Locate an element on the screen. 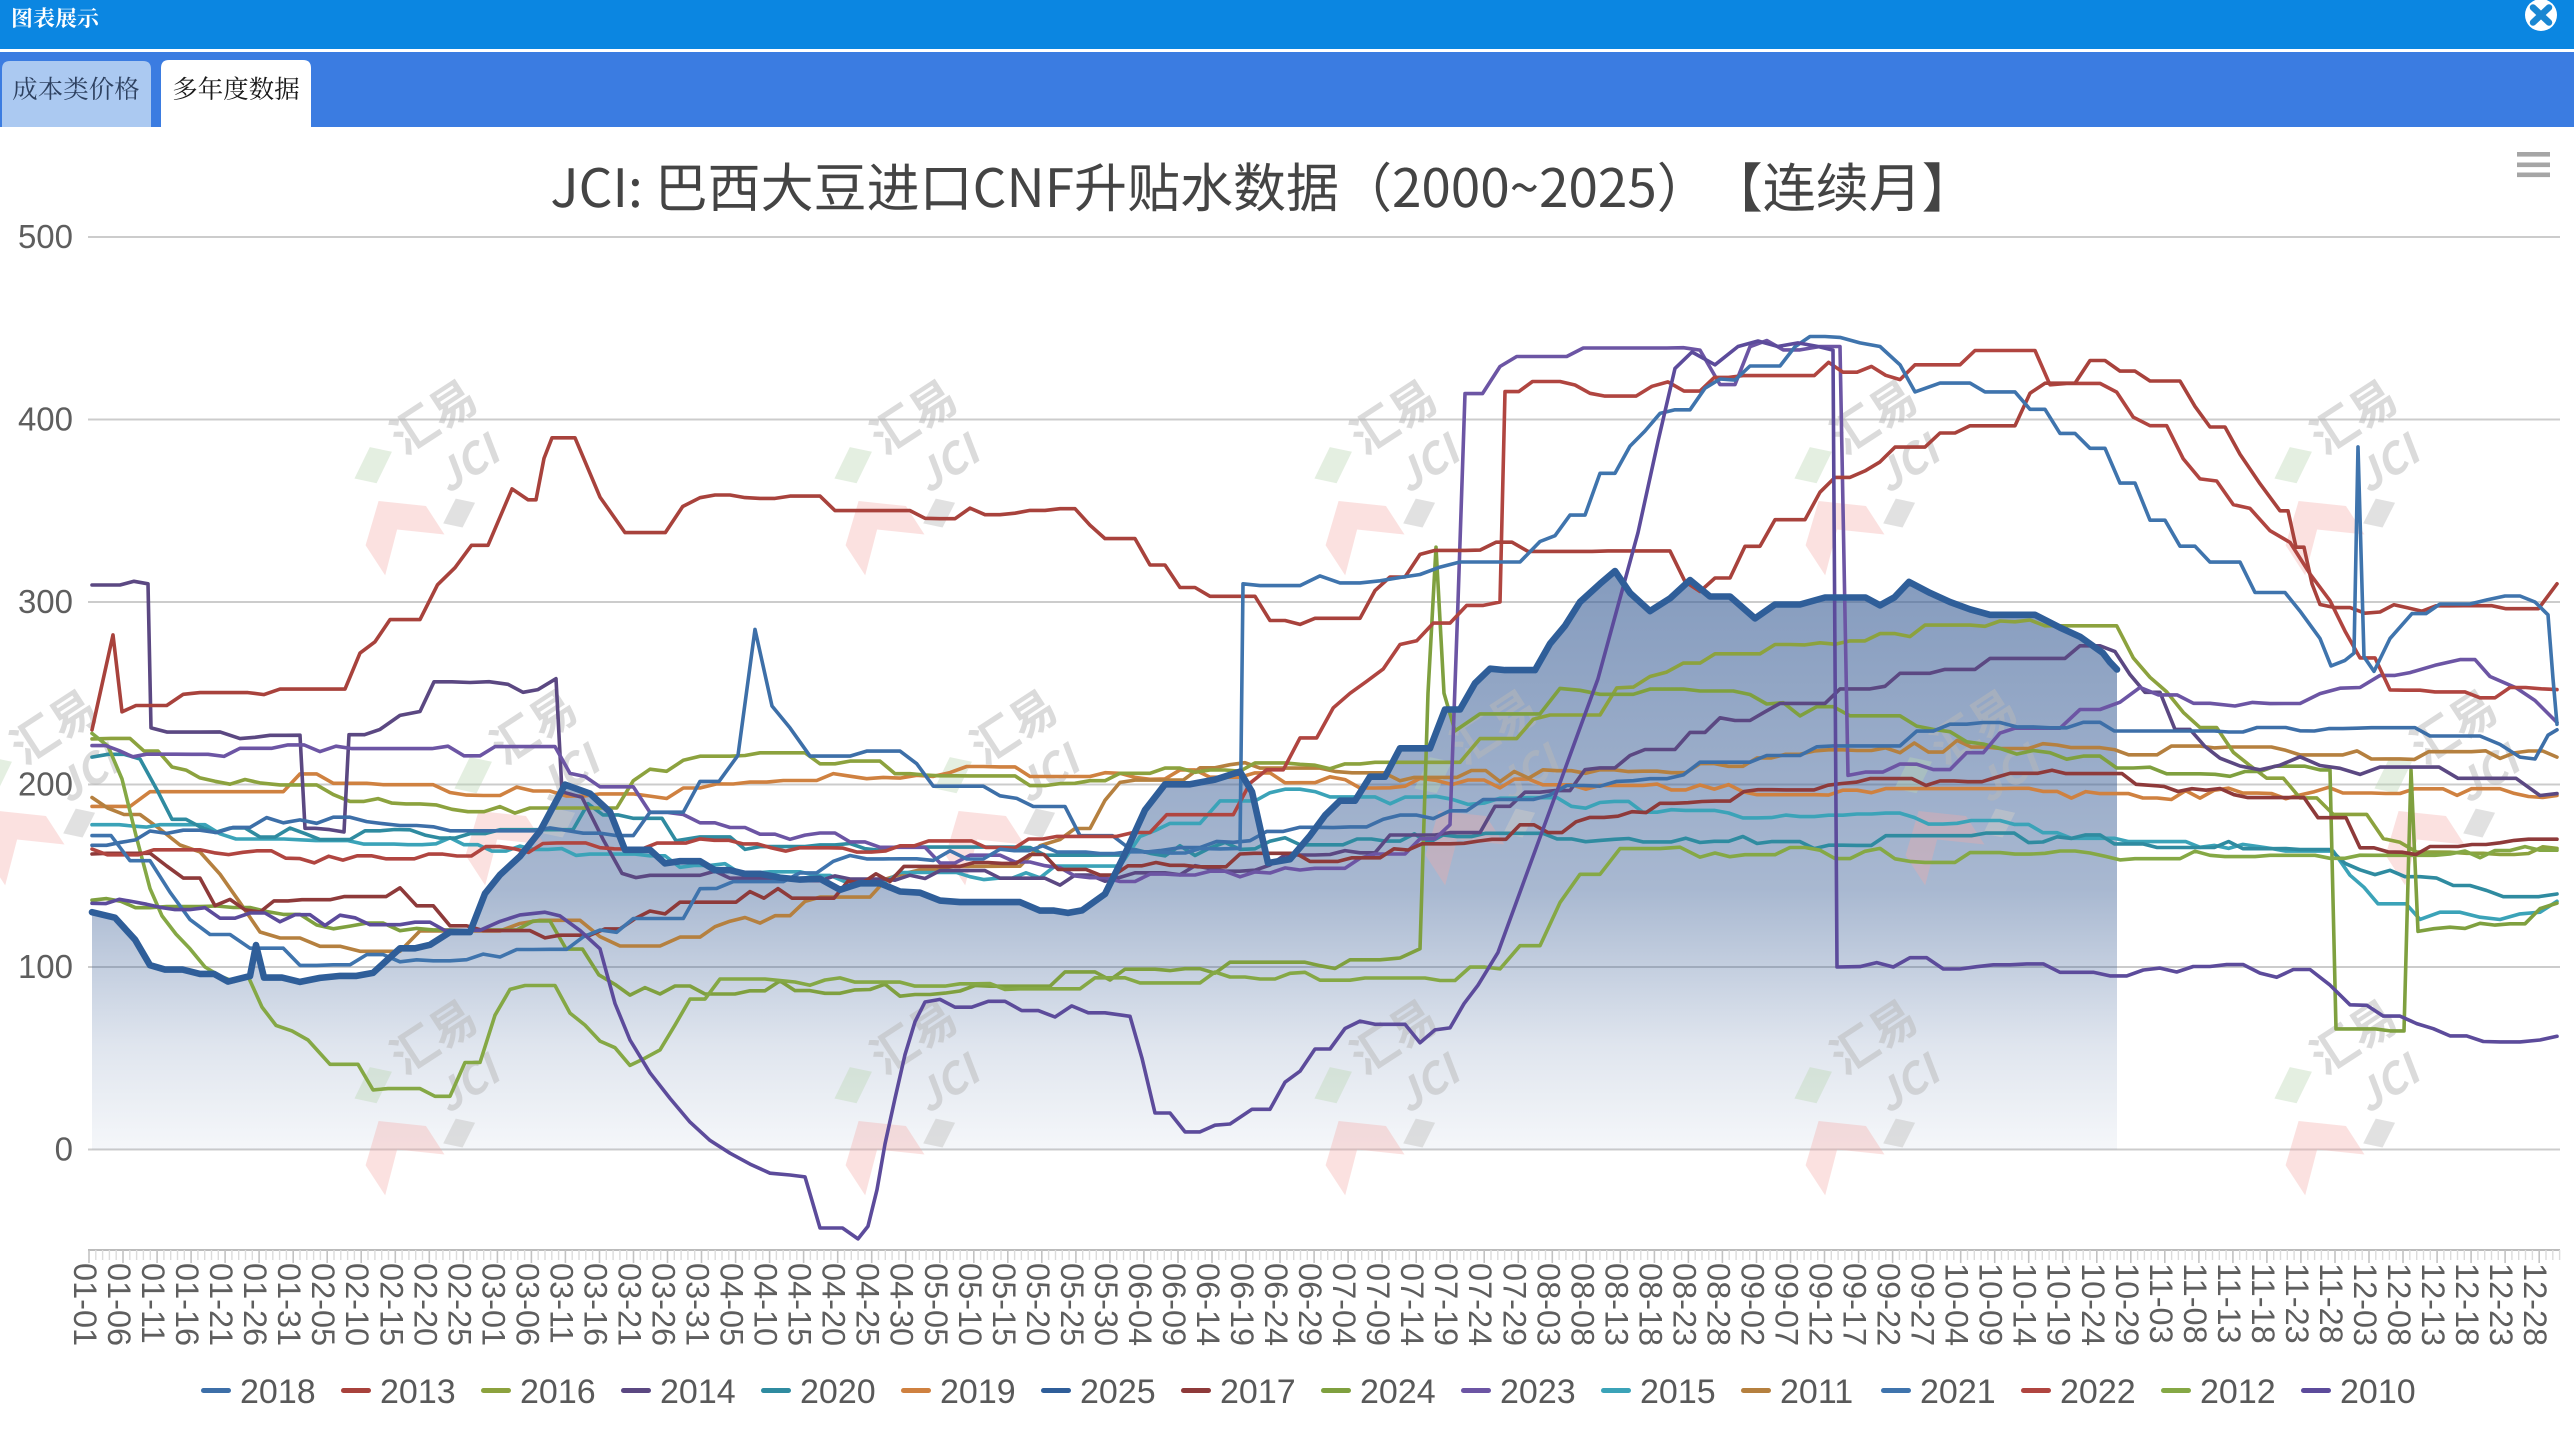  svg-text: 09-07 is located at coordinates (1787, 1304).